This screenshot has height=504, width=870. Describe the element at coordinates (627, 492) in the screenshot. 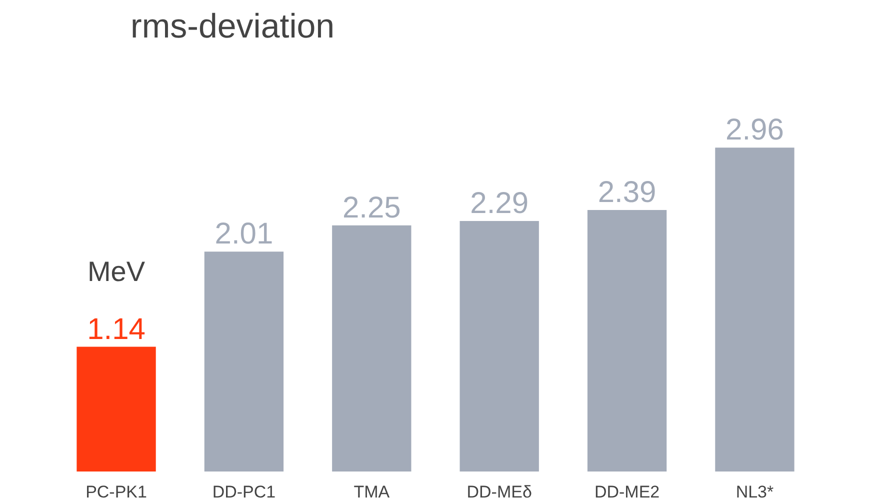

I see `x-tick-label: DD-ME2` at that location.